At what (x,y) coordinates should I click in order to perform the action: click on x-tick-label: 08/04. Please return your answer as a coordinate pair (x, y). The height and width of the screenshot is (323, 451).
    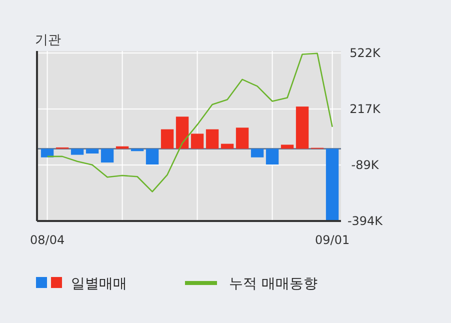
    Looking at the image, I should click on (47, 240).